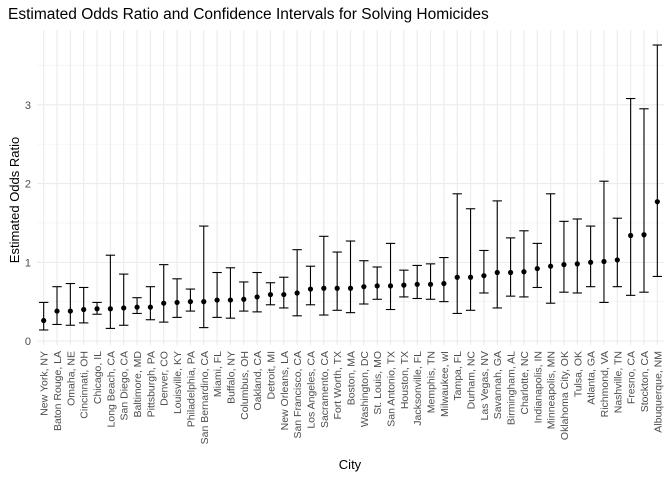 This screenshot has width=672, height=480. Describe the element at coordinates (28, 106) in the screenshot. I see `y-tick-label: 3` at that location.